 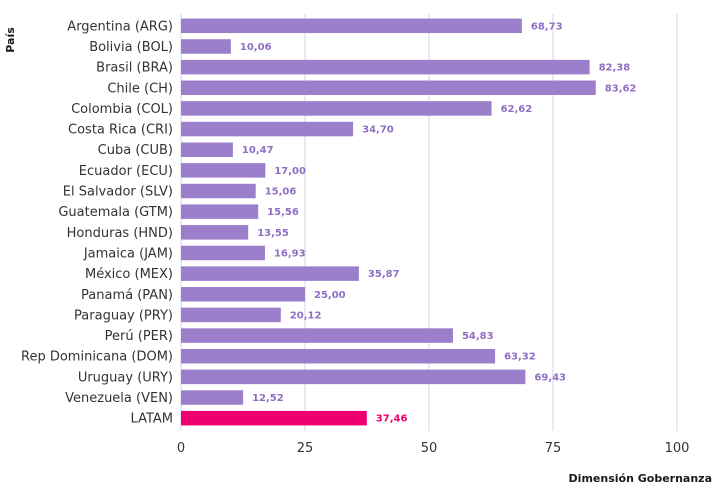 I want to click on value-label: 16,93, so click(x=290, y=253).